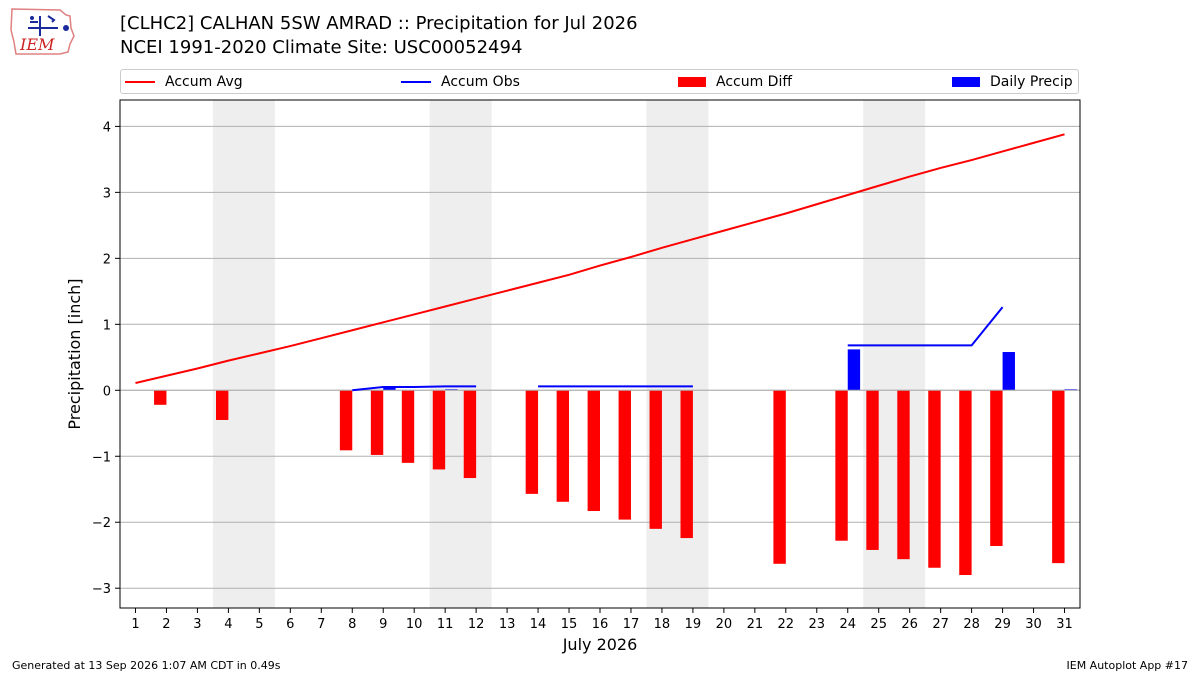 The width and height of the screenshot is (1200, 675). I want to click on x-tick-label: 2, so click(166, 624).